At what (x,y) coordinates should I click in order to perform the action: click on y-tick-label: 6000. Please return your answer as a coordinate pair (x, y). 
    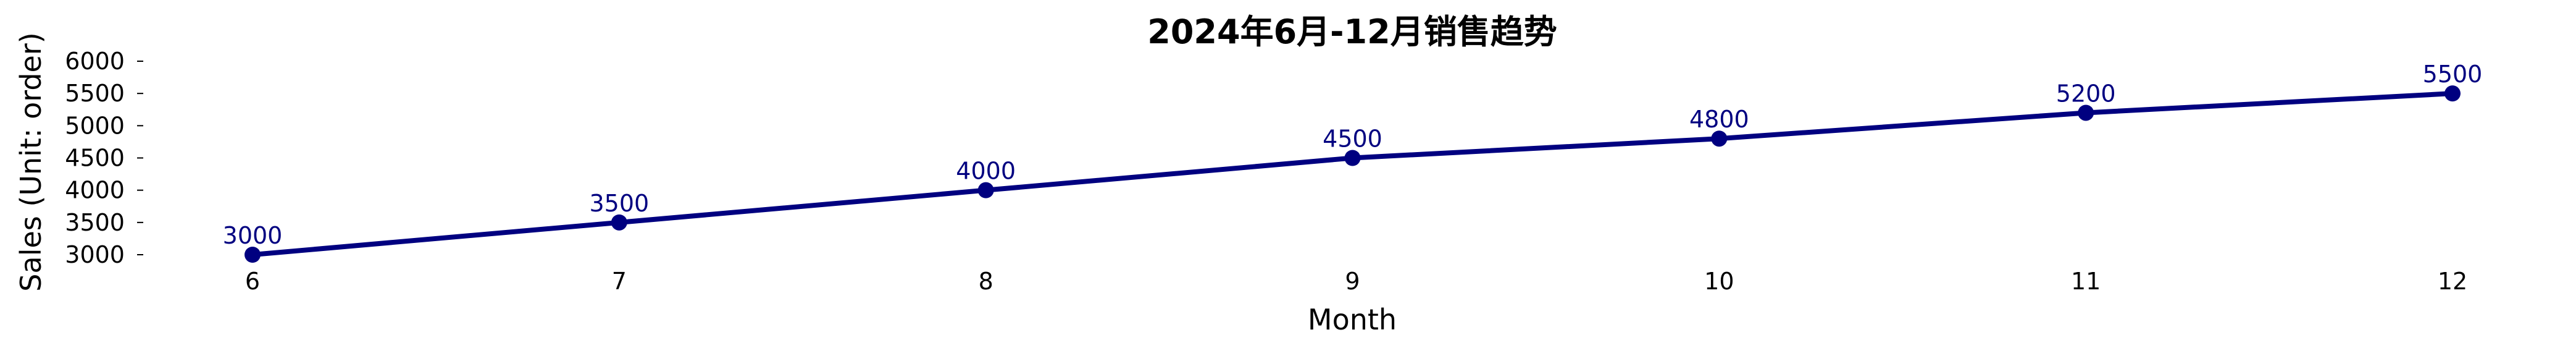
    Looking at the image, I should click on (95, 61).